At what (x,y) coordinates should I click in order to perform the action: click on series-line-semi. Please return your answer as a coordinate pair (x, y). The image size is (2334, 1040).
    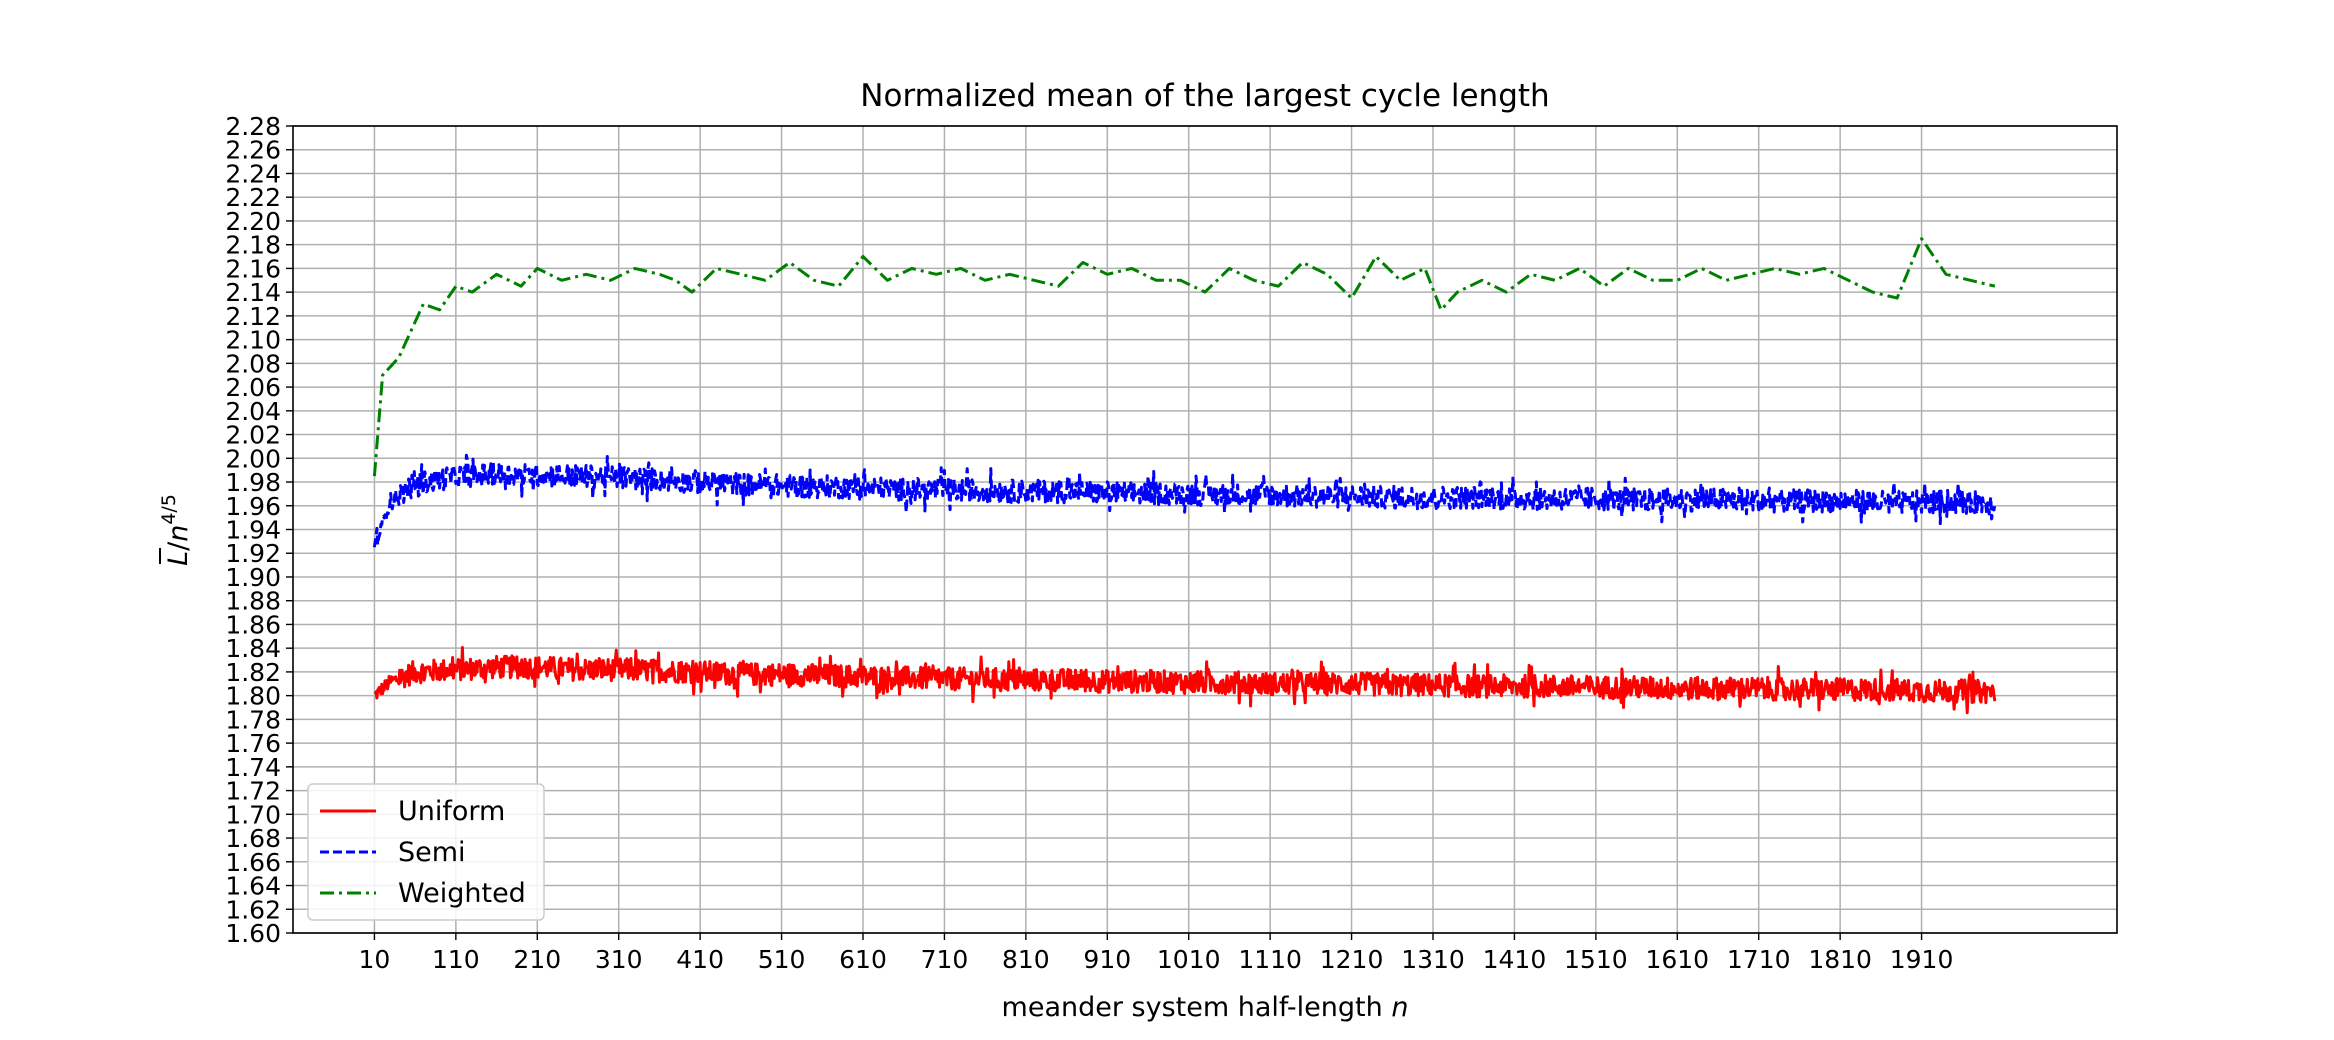
    Looking at the image, I should click on (1184, 500).